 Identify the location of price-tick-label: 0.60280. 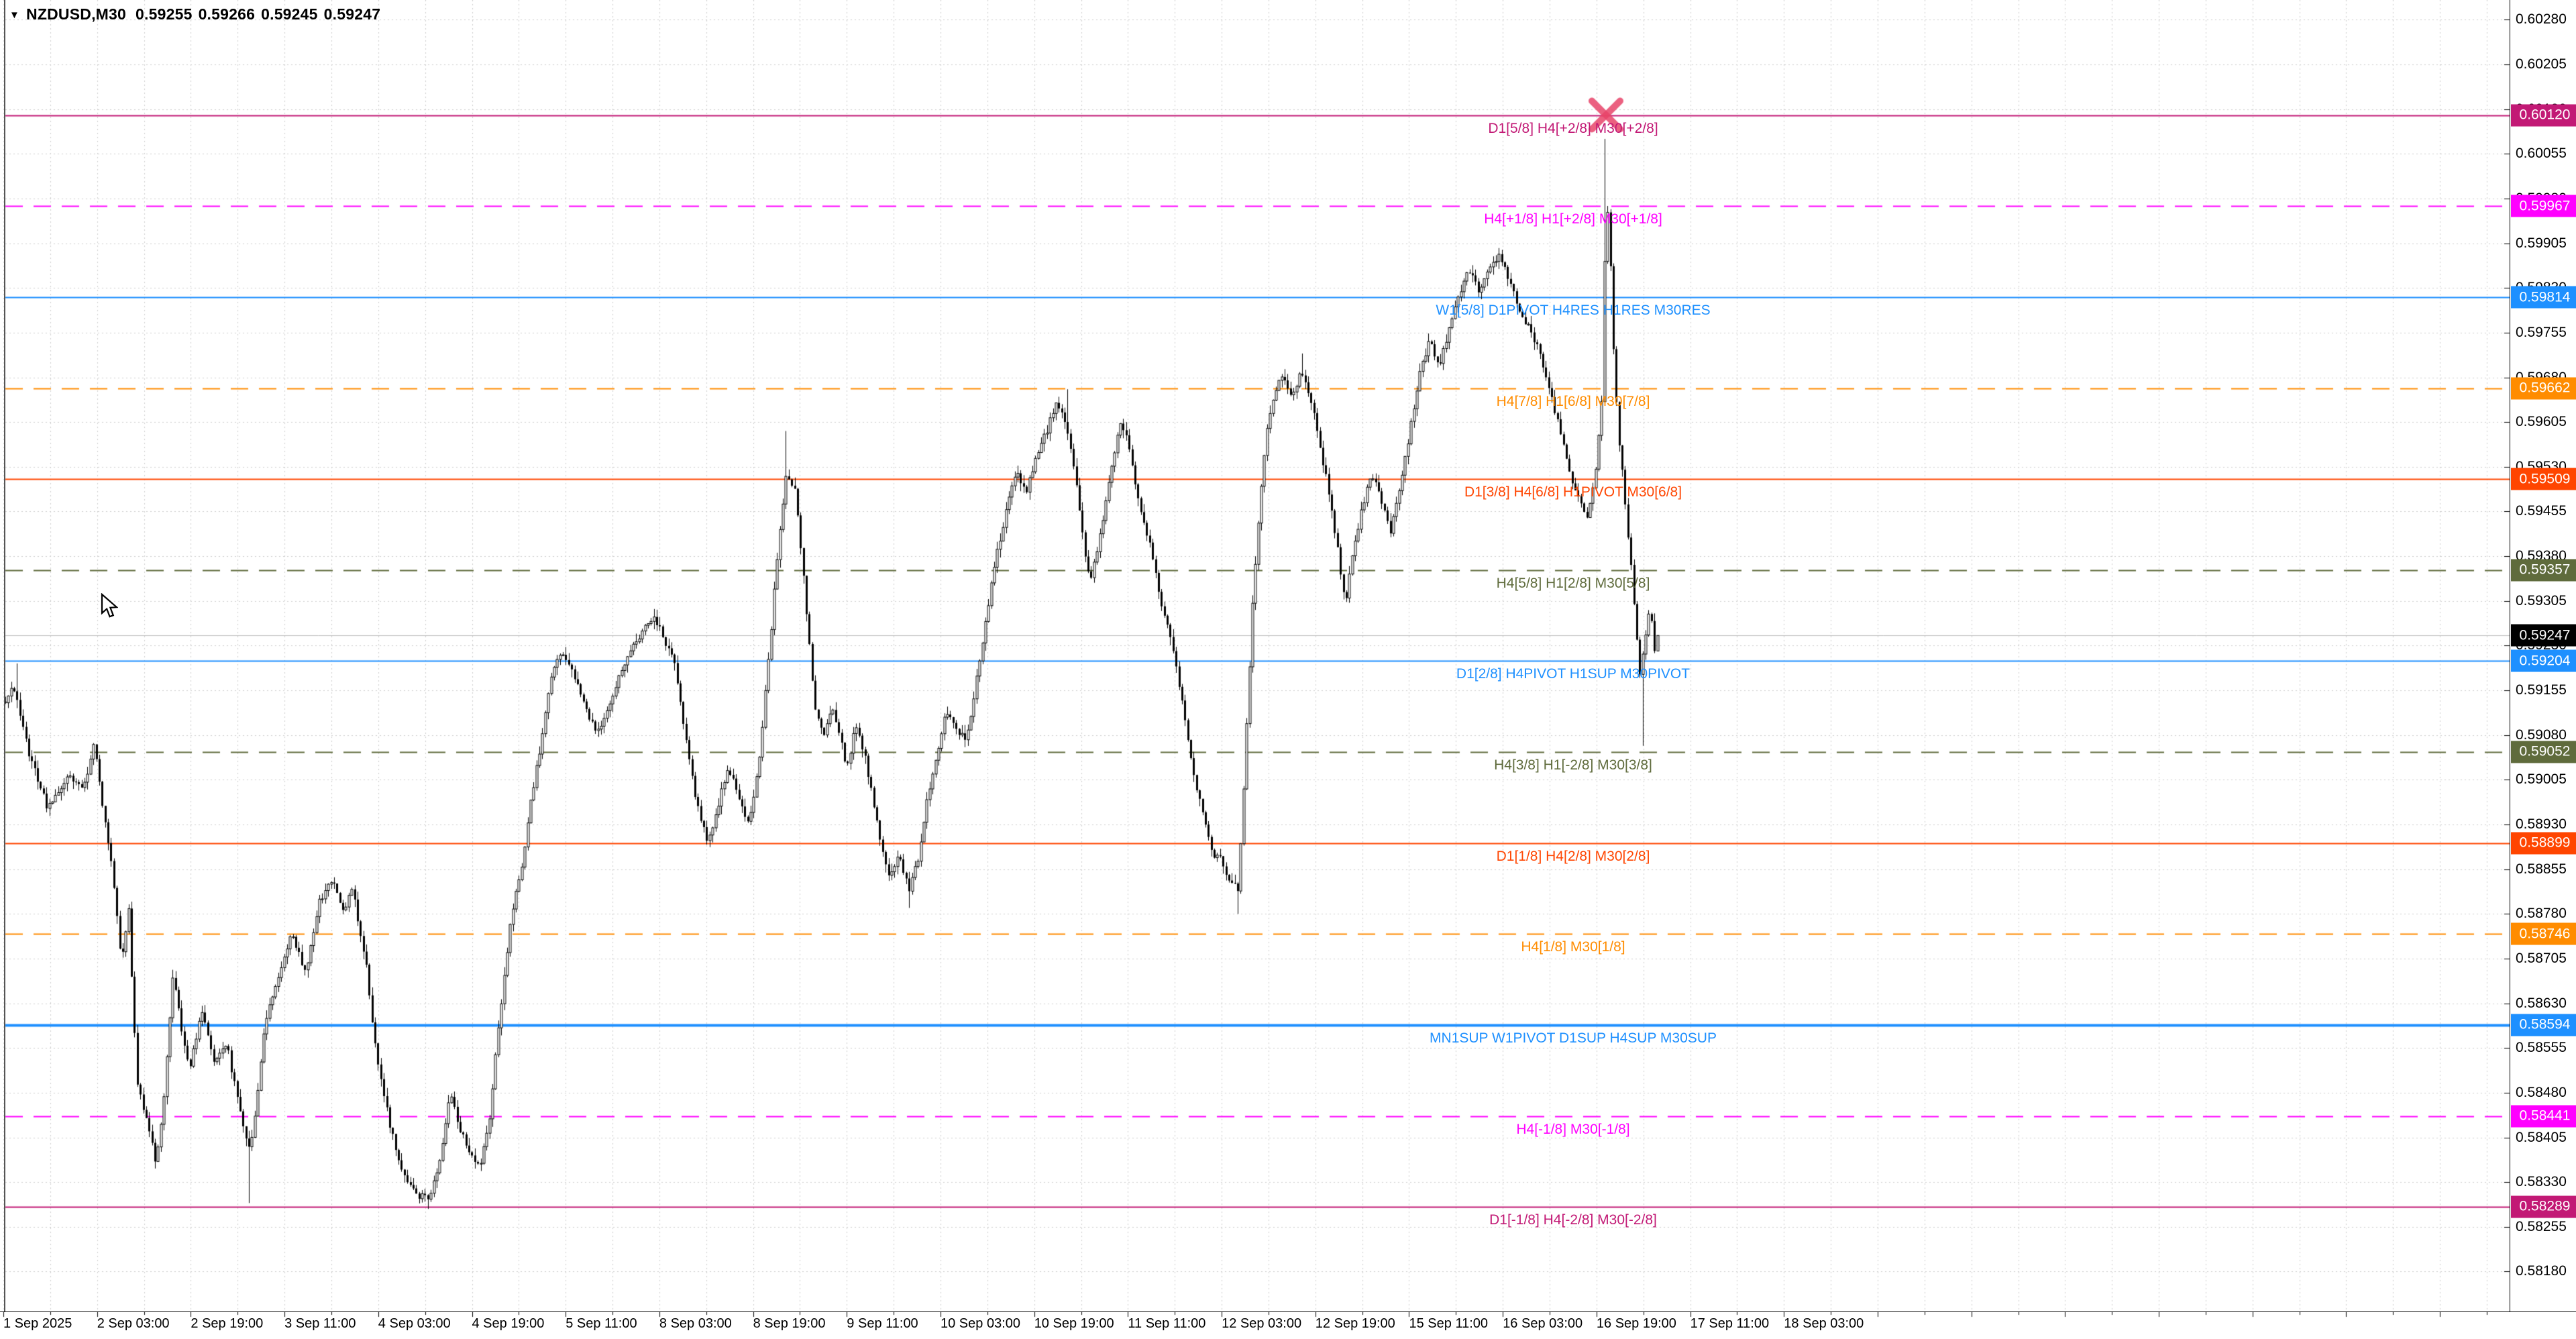
(2541, 19).